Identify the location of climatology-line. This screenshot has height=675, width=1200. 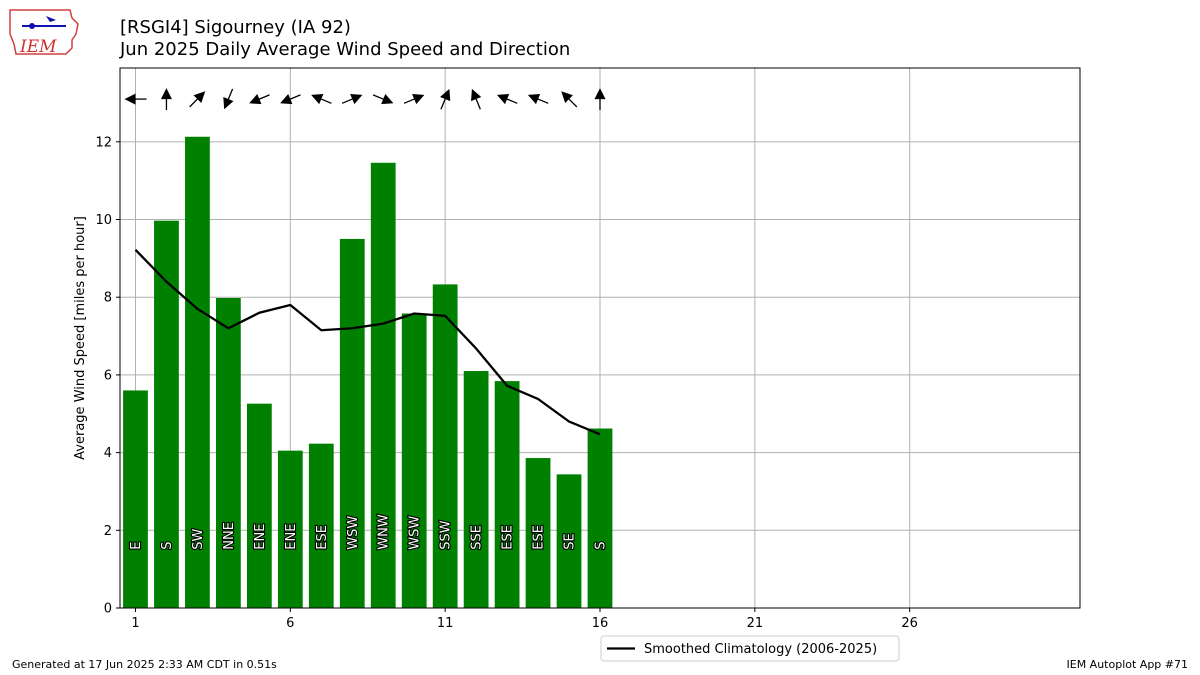
(367, 342).